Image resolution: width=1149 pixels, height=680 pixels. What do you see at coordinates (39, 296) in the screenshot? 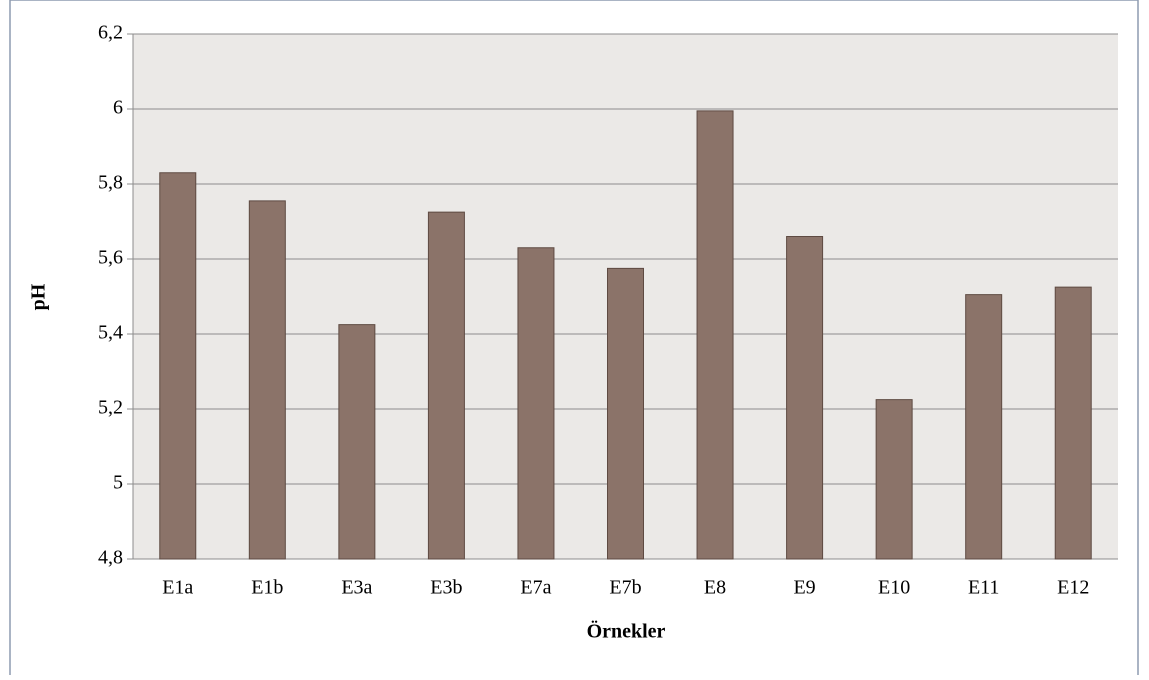
I see `y-axis-label: pH` at bounding box center [39, 296].